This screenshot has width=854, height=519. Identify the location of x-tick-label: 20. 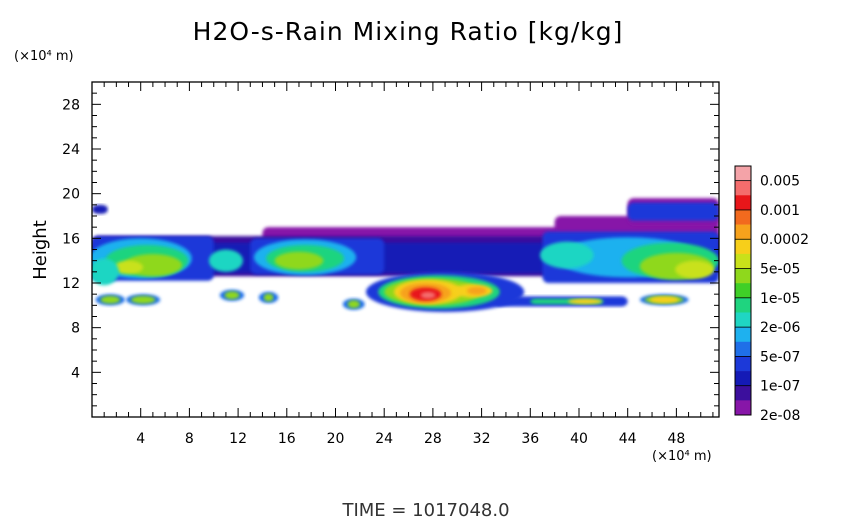
(336, 439).